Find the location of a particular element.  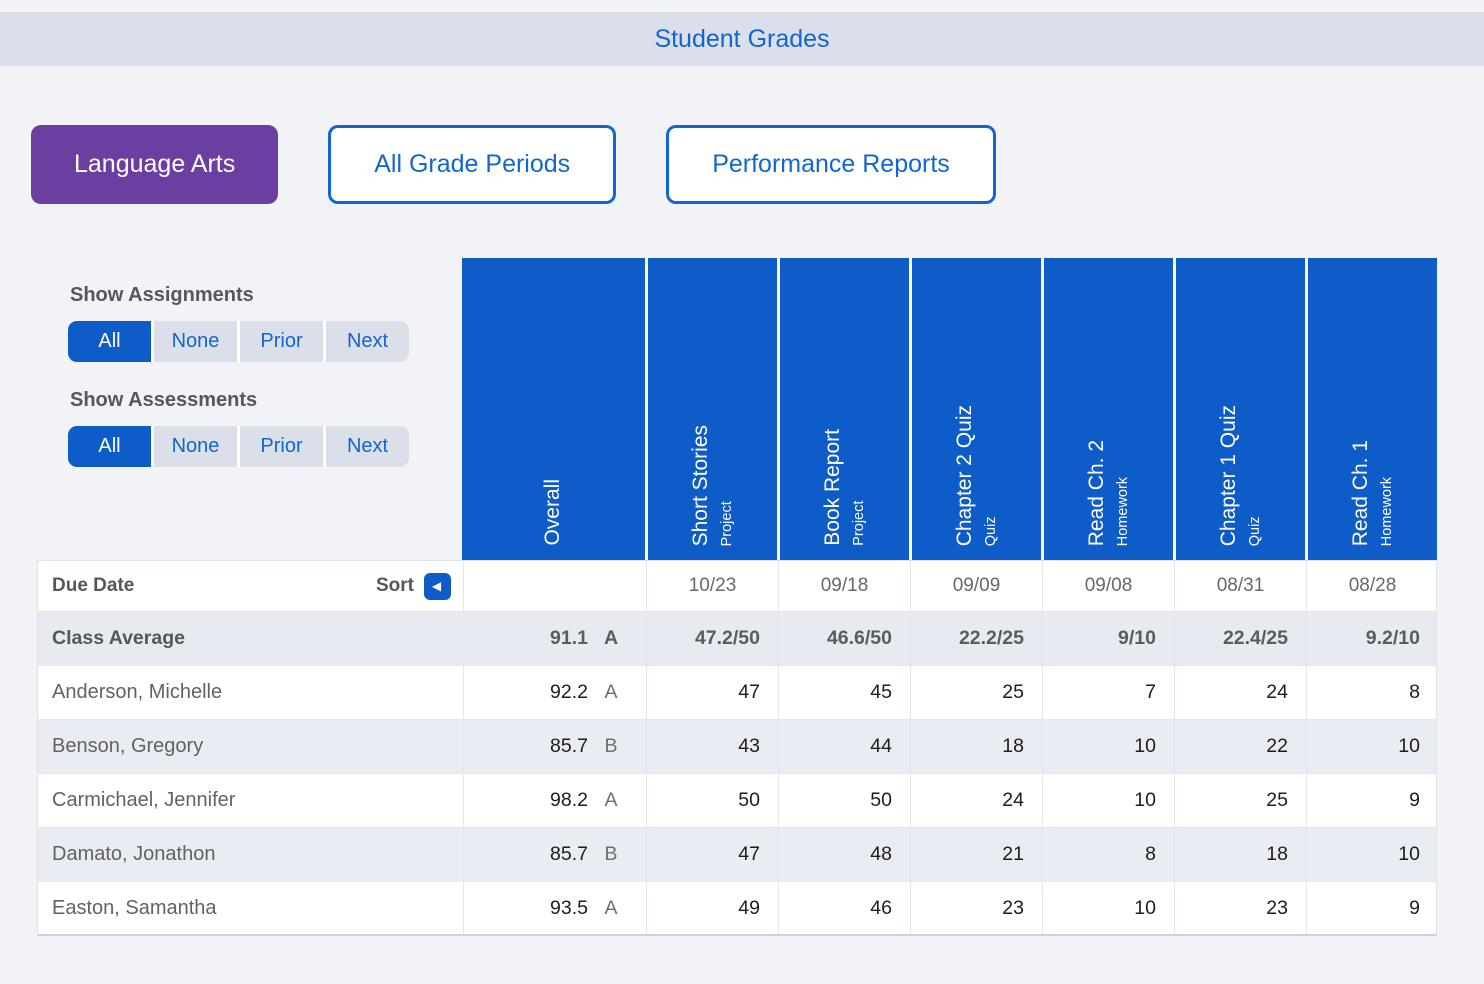

assessments-filter-all: All is located at coordinates (109, 446).